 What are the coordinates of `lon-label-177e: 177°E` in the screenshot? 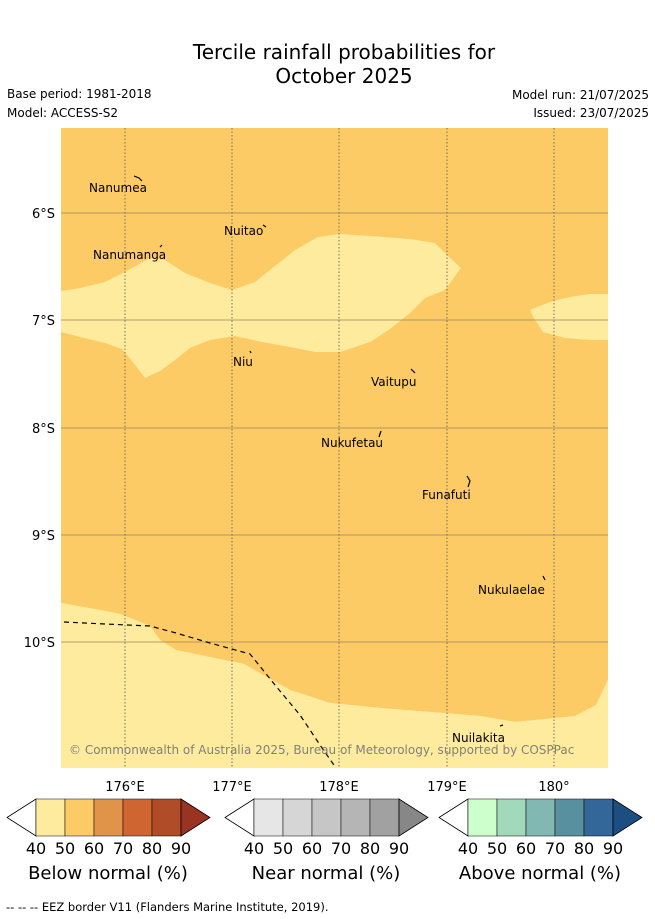 It's located at (232, 787).